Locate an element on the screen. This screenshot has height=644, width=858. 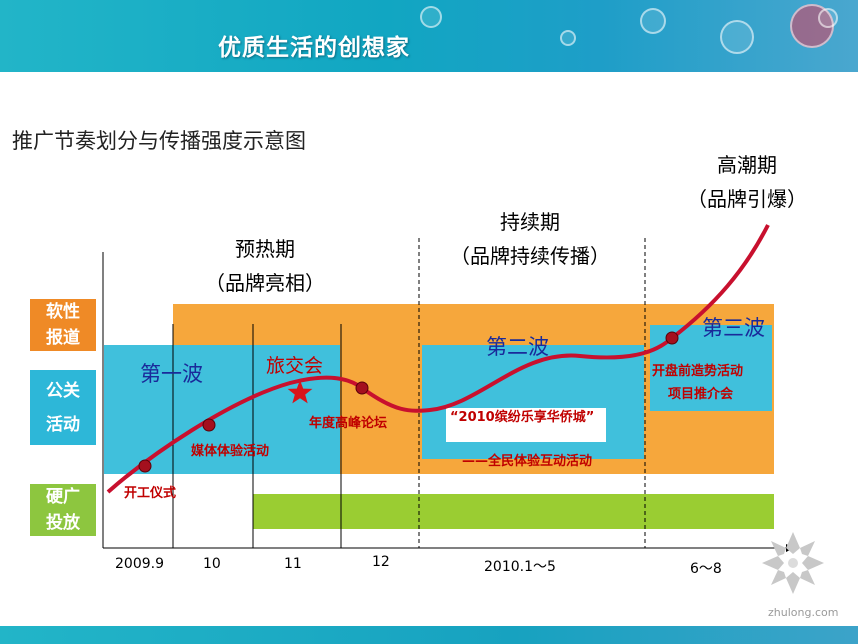
category-line: 软性 is located at coordinates (63, 312).